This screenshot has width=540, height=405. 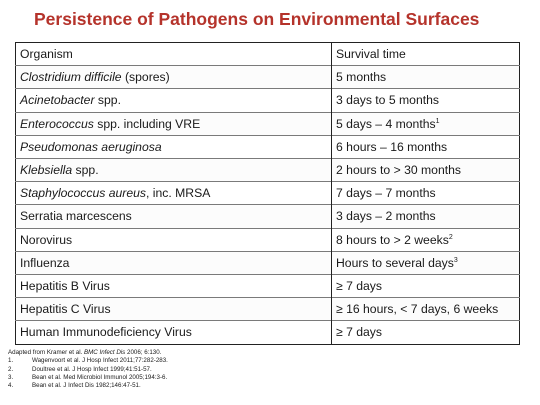 What do you see at coordinates (361, 77) in the screenshot?
I see `survival-text: 5 months` at bounding box center [361, 77].